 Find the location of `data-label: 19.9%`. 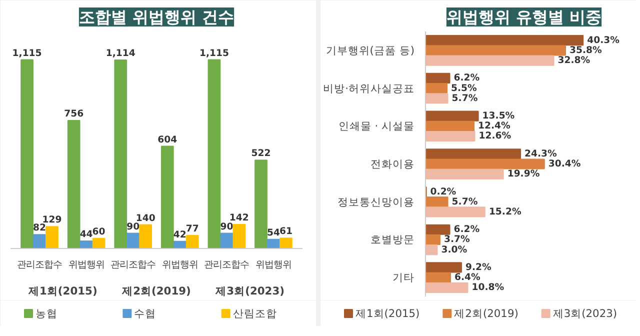

data-label: 19.9% is located at coordinates (523, 174).